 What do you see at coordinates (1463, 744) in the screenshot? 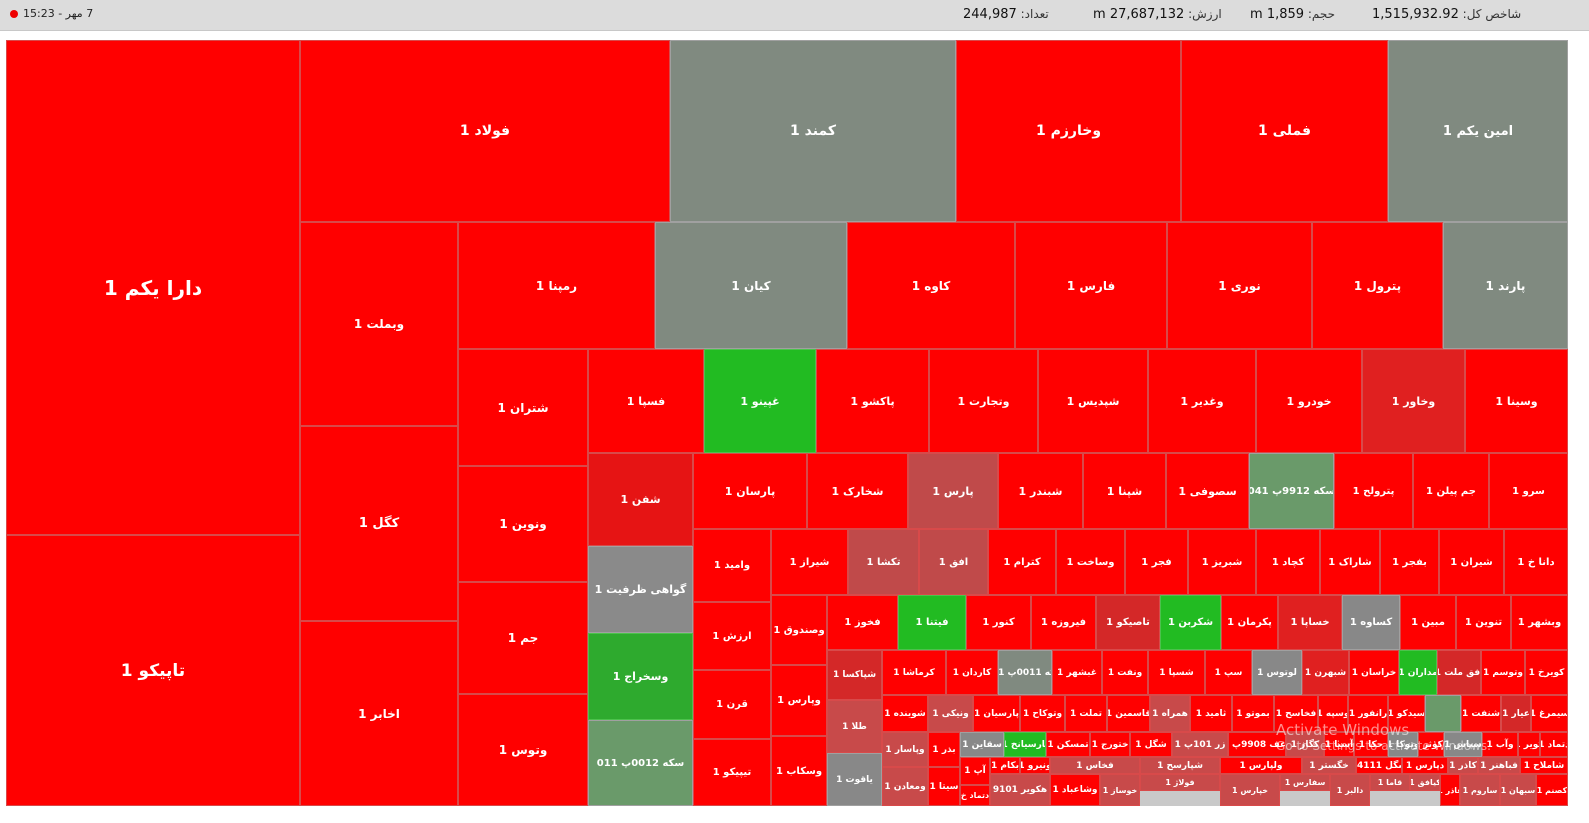
I see `stock-tile: سپاس 1` at bounding box center [1463, 744].